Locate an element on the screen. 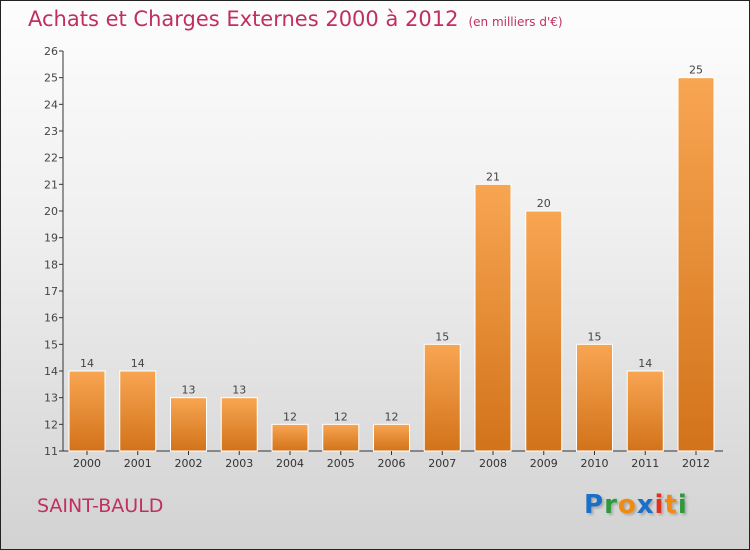  y-tick-label: 25 is located at coordinates (51, 78).